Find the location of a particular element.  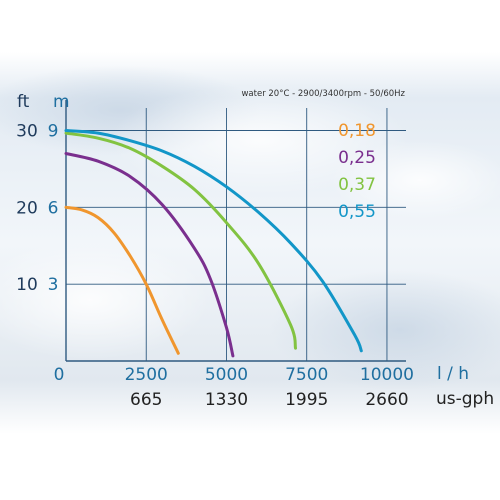

y-left-unit: ft is located at coordinates (23, 102).